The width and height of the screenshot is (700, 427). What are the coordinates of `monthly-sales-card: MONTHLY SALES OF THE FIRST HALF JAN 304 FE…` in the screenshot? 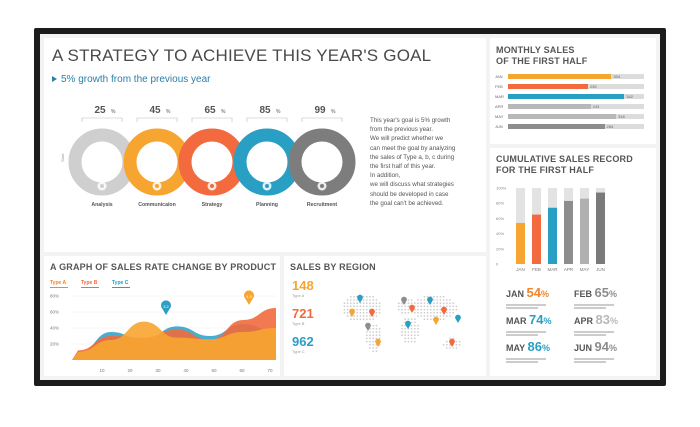 It's located at (573, 91).